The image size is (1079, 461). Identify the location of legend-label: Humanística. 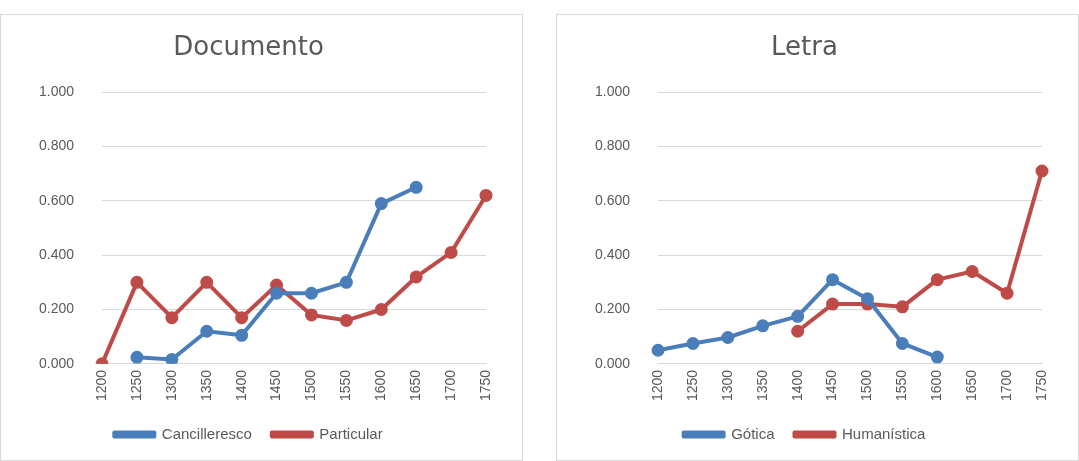
(884, 433).